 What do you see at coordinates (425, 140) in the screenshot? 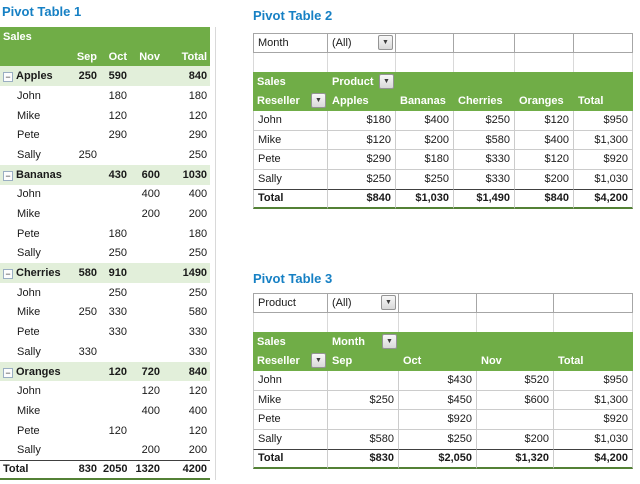
I see `cell: $200` at bounding box center [425, 140].